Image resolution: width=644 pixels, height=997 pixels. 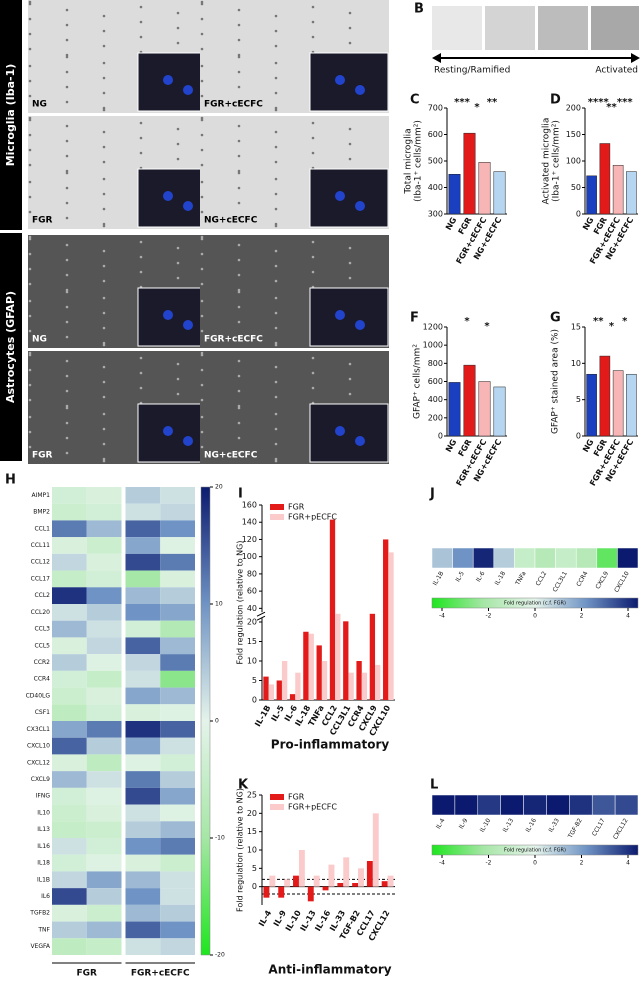 What do you see at coordinates (219, 604) in the screenshot?
I see `colorbar-label: 10` at bounding box center [219, 604].